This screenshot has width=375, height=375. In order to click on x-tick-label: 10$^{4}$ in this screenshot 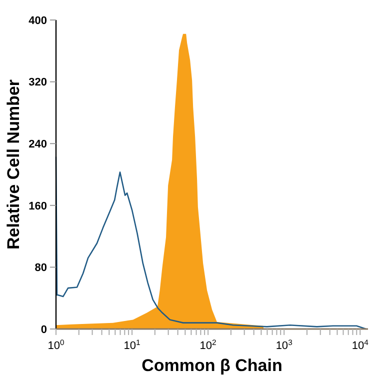, I will do `click(361, 345)`.